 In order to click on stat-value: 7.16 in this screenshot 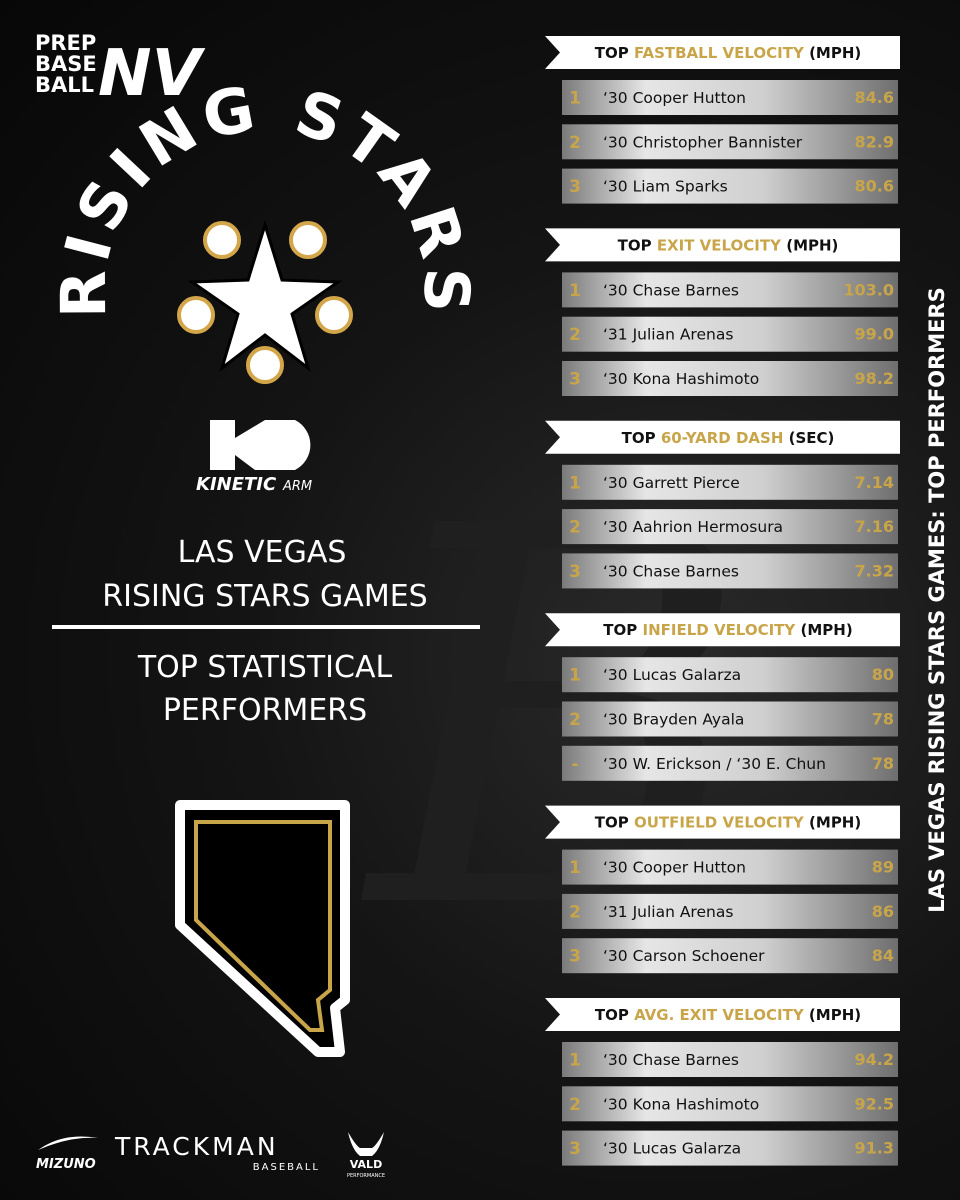, I will do `click(874, 526)`.